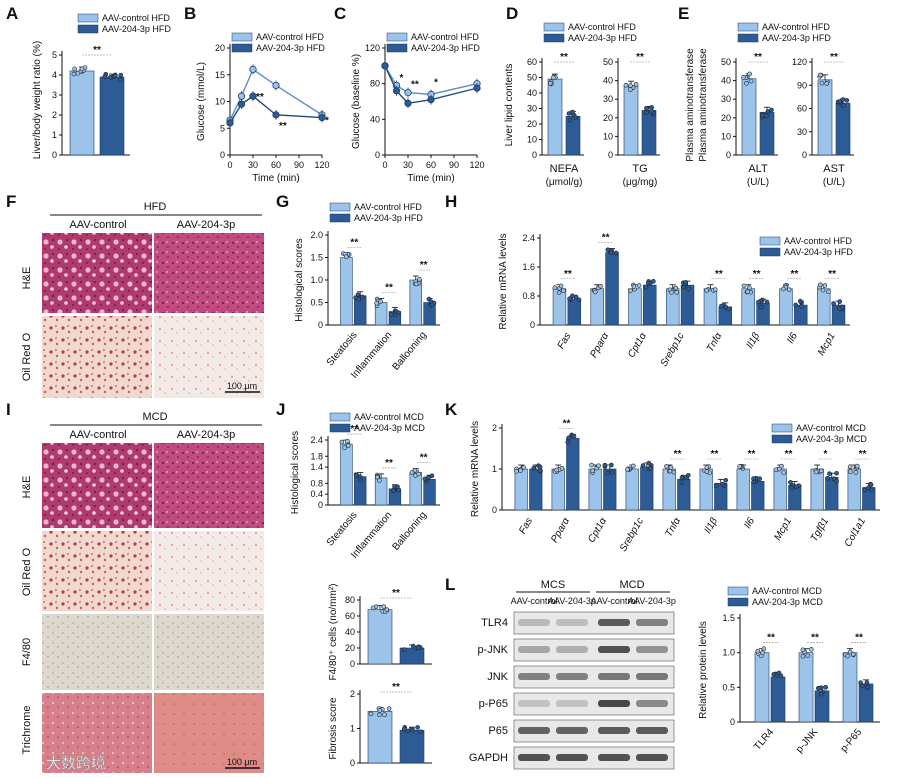 The height and width of the screenshot is (778, 900). I want to click on panel-c-ylabel: Glucose (baseline %), so click(356, 101).